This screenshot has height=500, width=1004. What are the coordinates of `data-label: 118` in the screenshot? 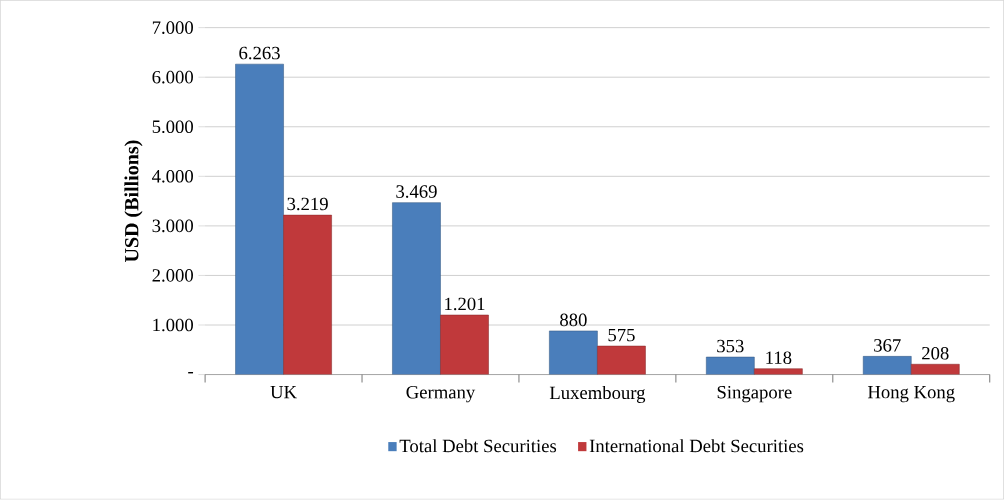 It's located at (779, 358).